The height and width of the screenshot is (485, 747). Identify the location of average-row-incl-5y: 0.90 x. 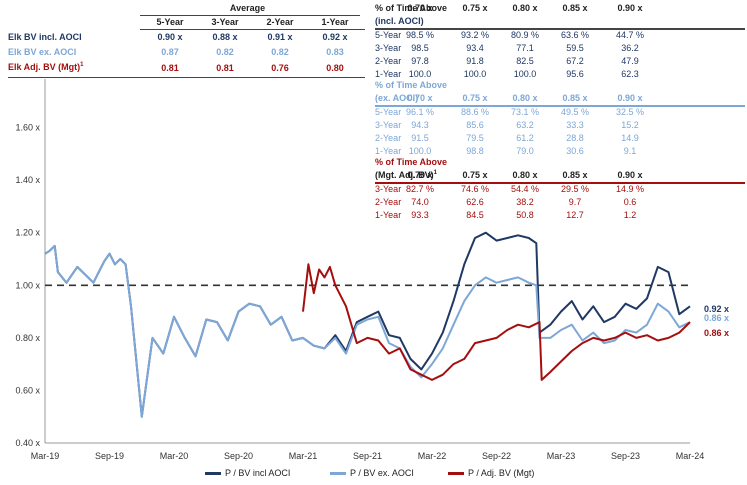
(170, 37).